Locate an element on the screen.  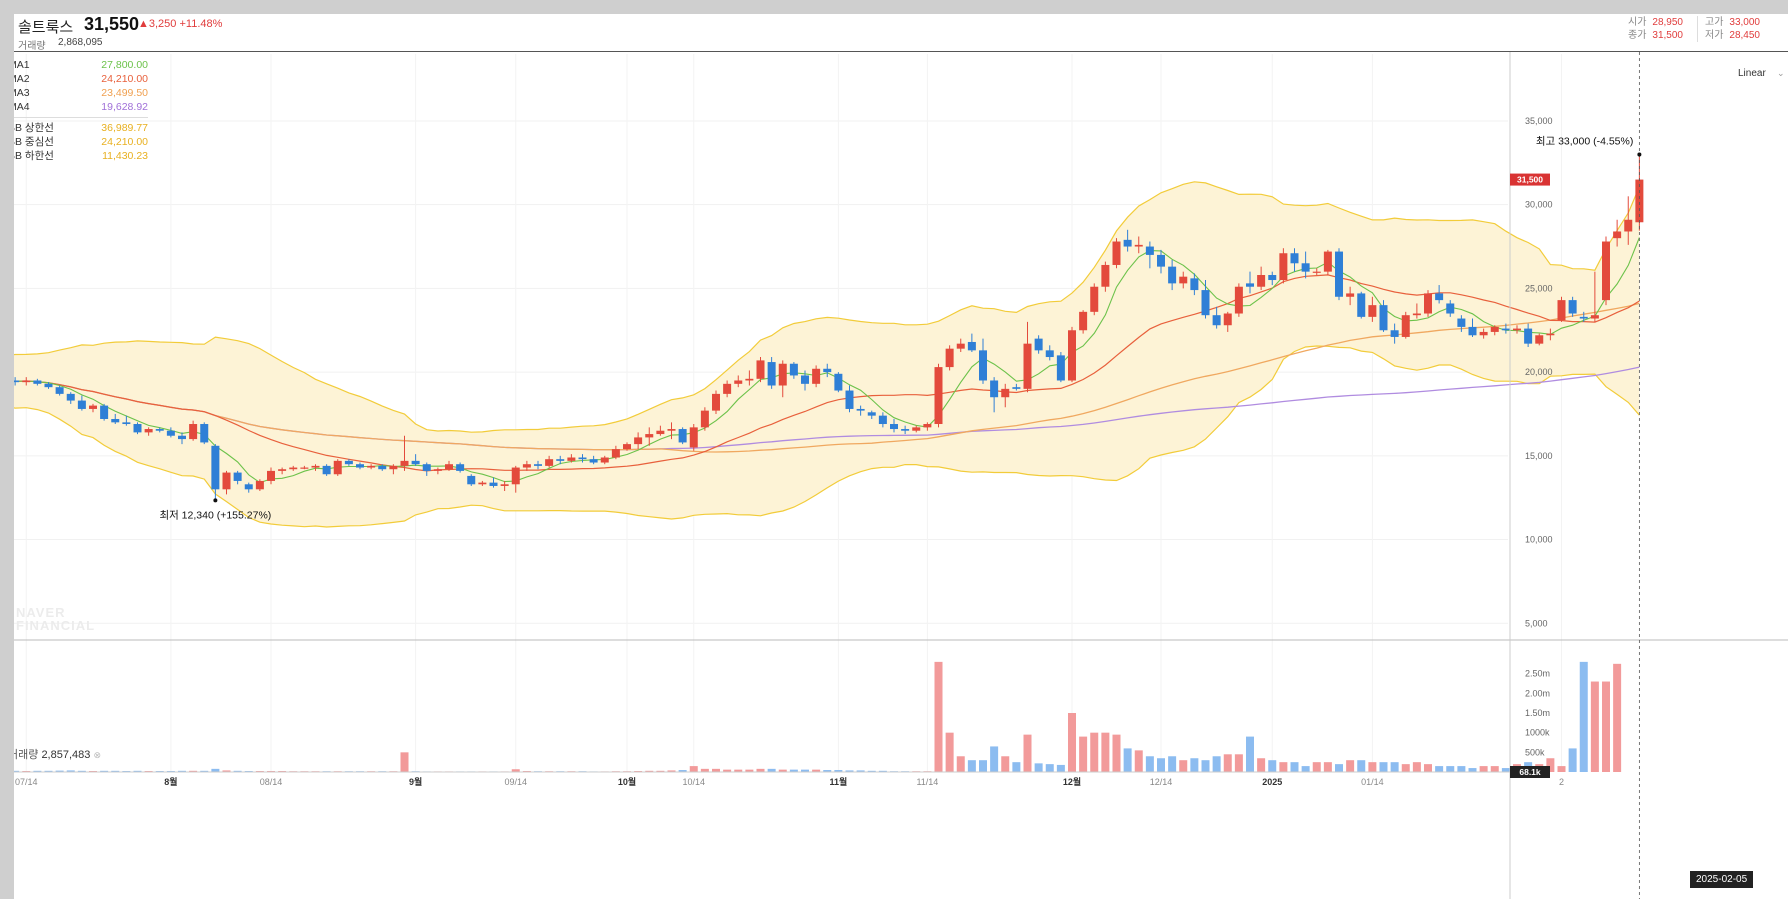
x-tick-label: 8월 is located at coordinates (170, 781).